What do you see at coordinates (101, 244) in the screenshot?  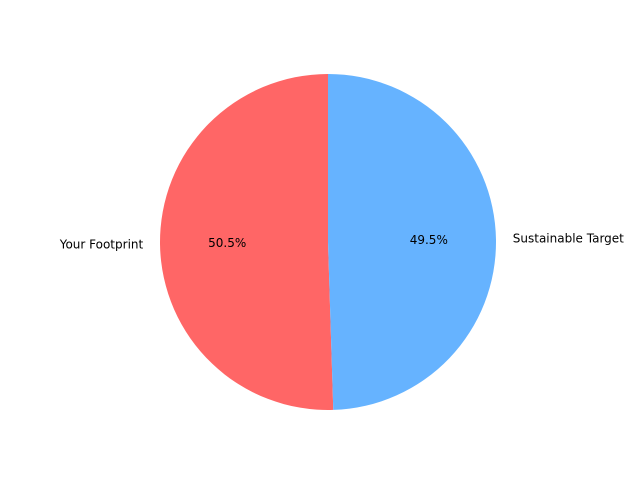 I see `slice-label-your-footprint: Your Footprint` at bounding box center [101, 244].